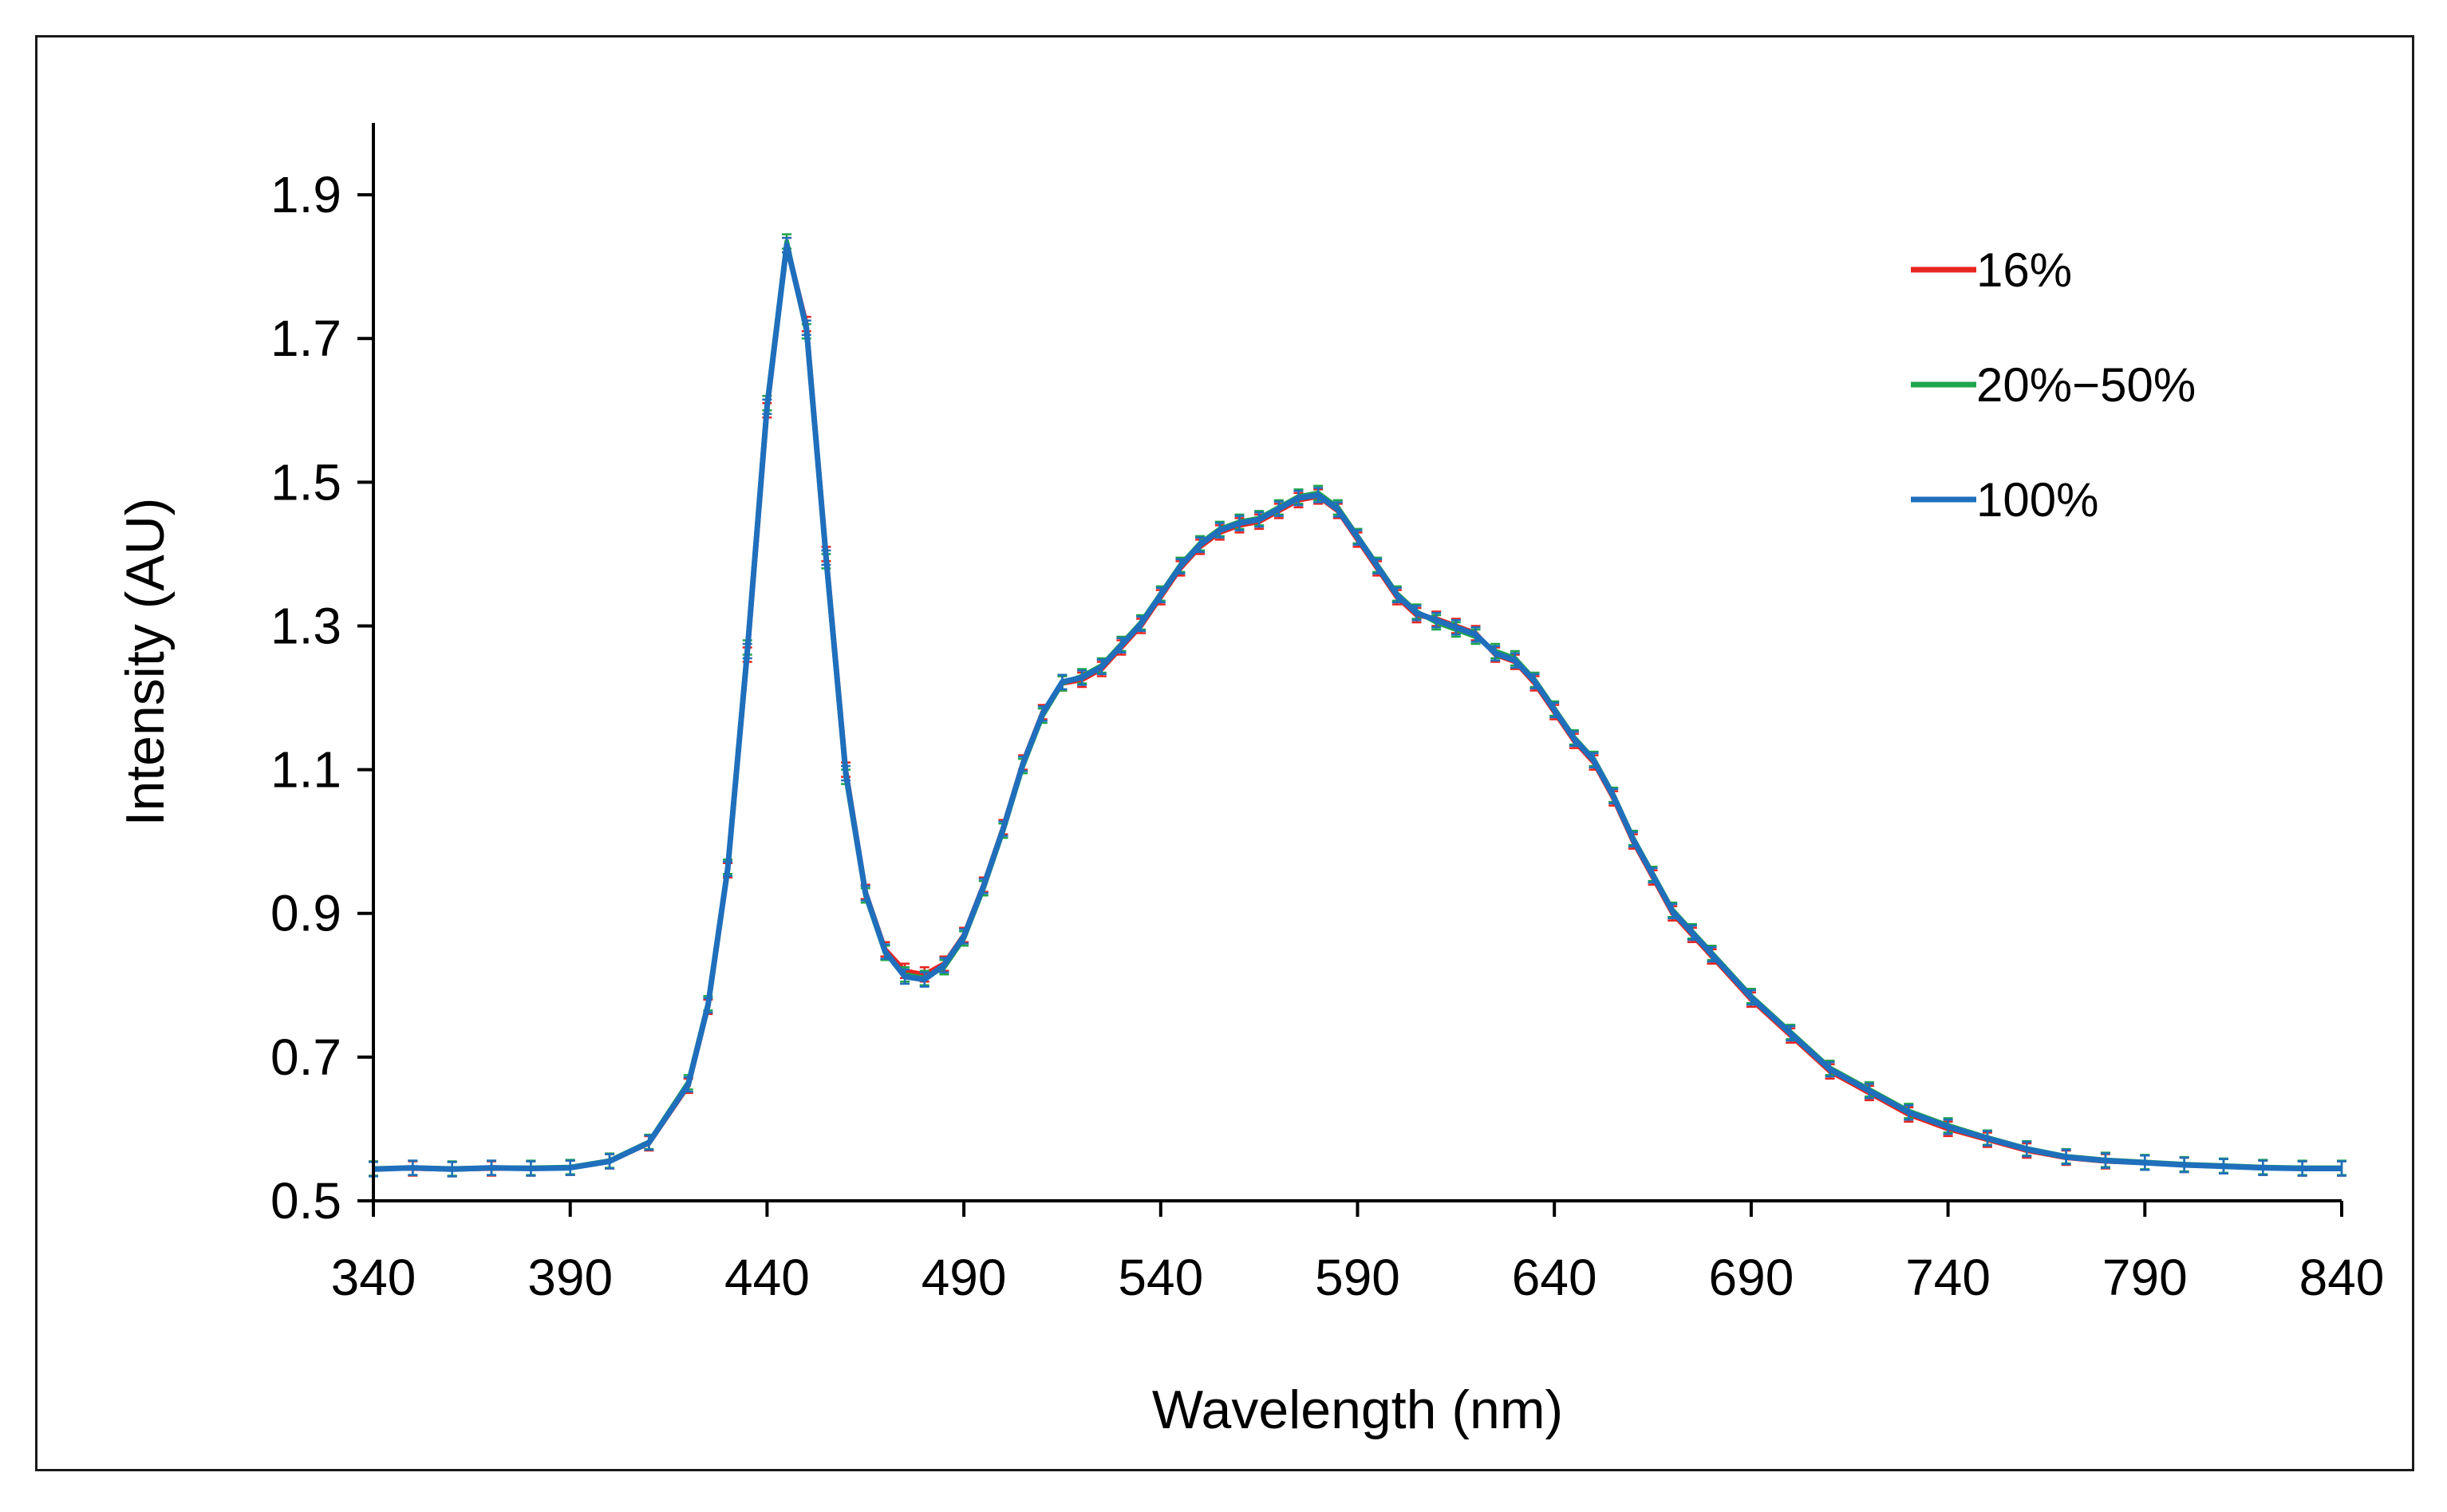  I want to click on legend-label: 16%, so click(2024, 270).